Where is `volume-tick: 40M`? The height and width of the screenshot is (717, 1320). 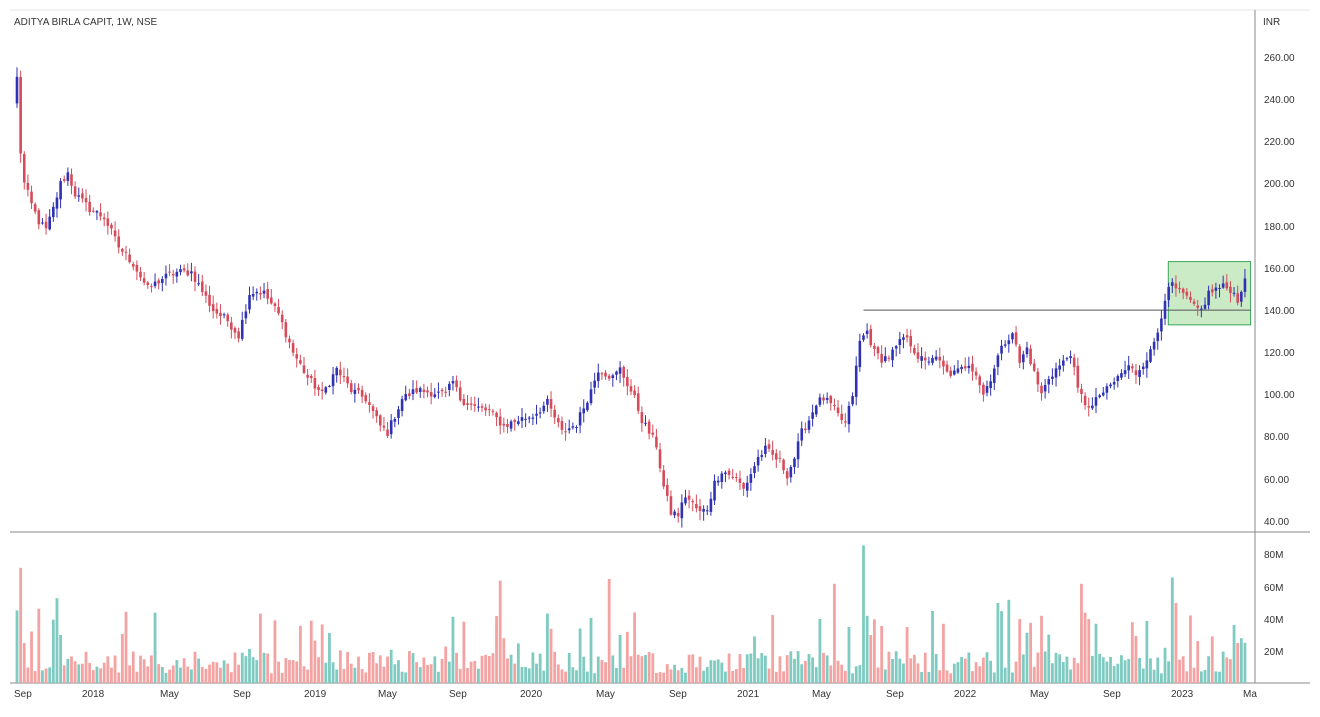 volume-tick: 40M is located at coordinates (1273, 620).